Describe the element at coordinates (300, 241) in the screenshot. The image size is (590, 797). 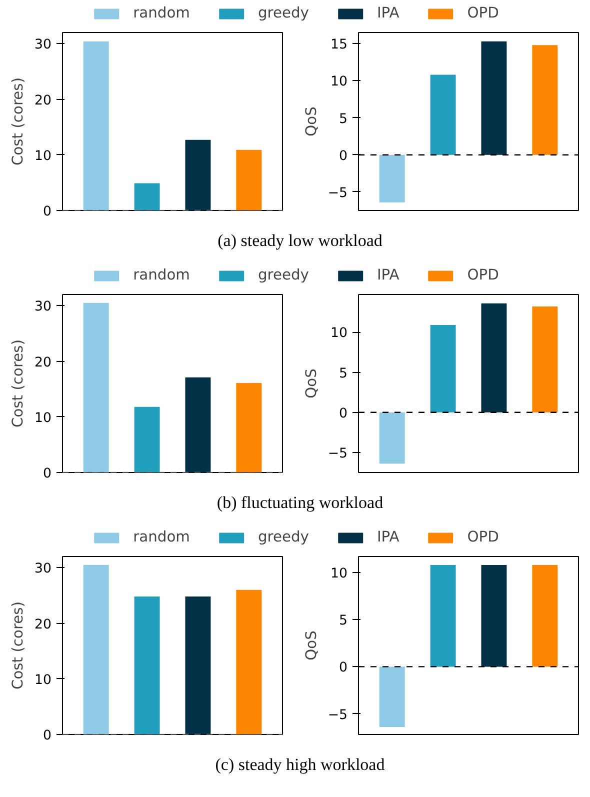
I see `text: (a) steady low workload` at that location.